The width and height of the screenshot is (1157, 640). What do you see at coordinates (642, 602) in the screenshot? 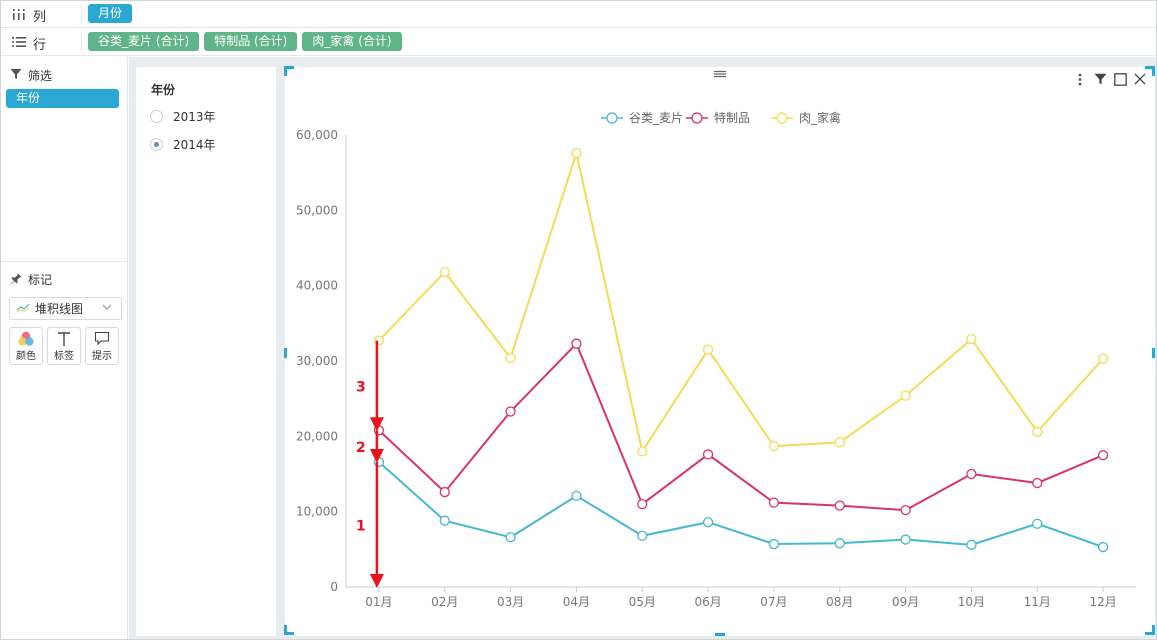
I see `x-tick-label: 05月` at bounding box center [642, 602].